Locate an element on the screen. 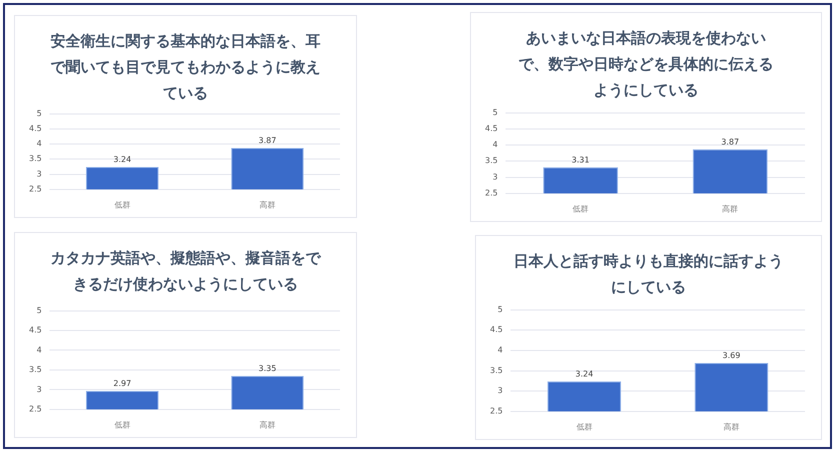 This screenshot has height=452, width=835. chart-title: カタカナ英語や、擬態語や、擬音語をできるだけ使わないようにしている is located at coordinates (186, 271).